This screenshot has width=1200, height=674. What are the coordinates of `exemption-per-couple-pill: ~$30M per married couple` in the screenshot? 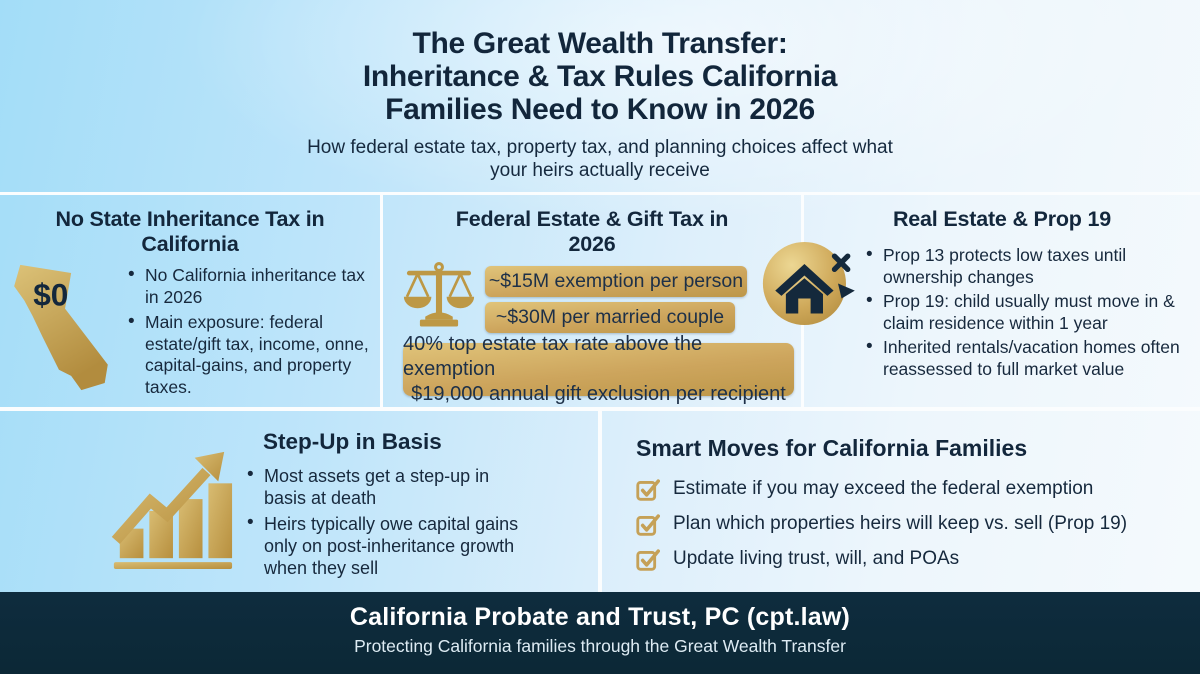 It's located at (610, 317).